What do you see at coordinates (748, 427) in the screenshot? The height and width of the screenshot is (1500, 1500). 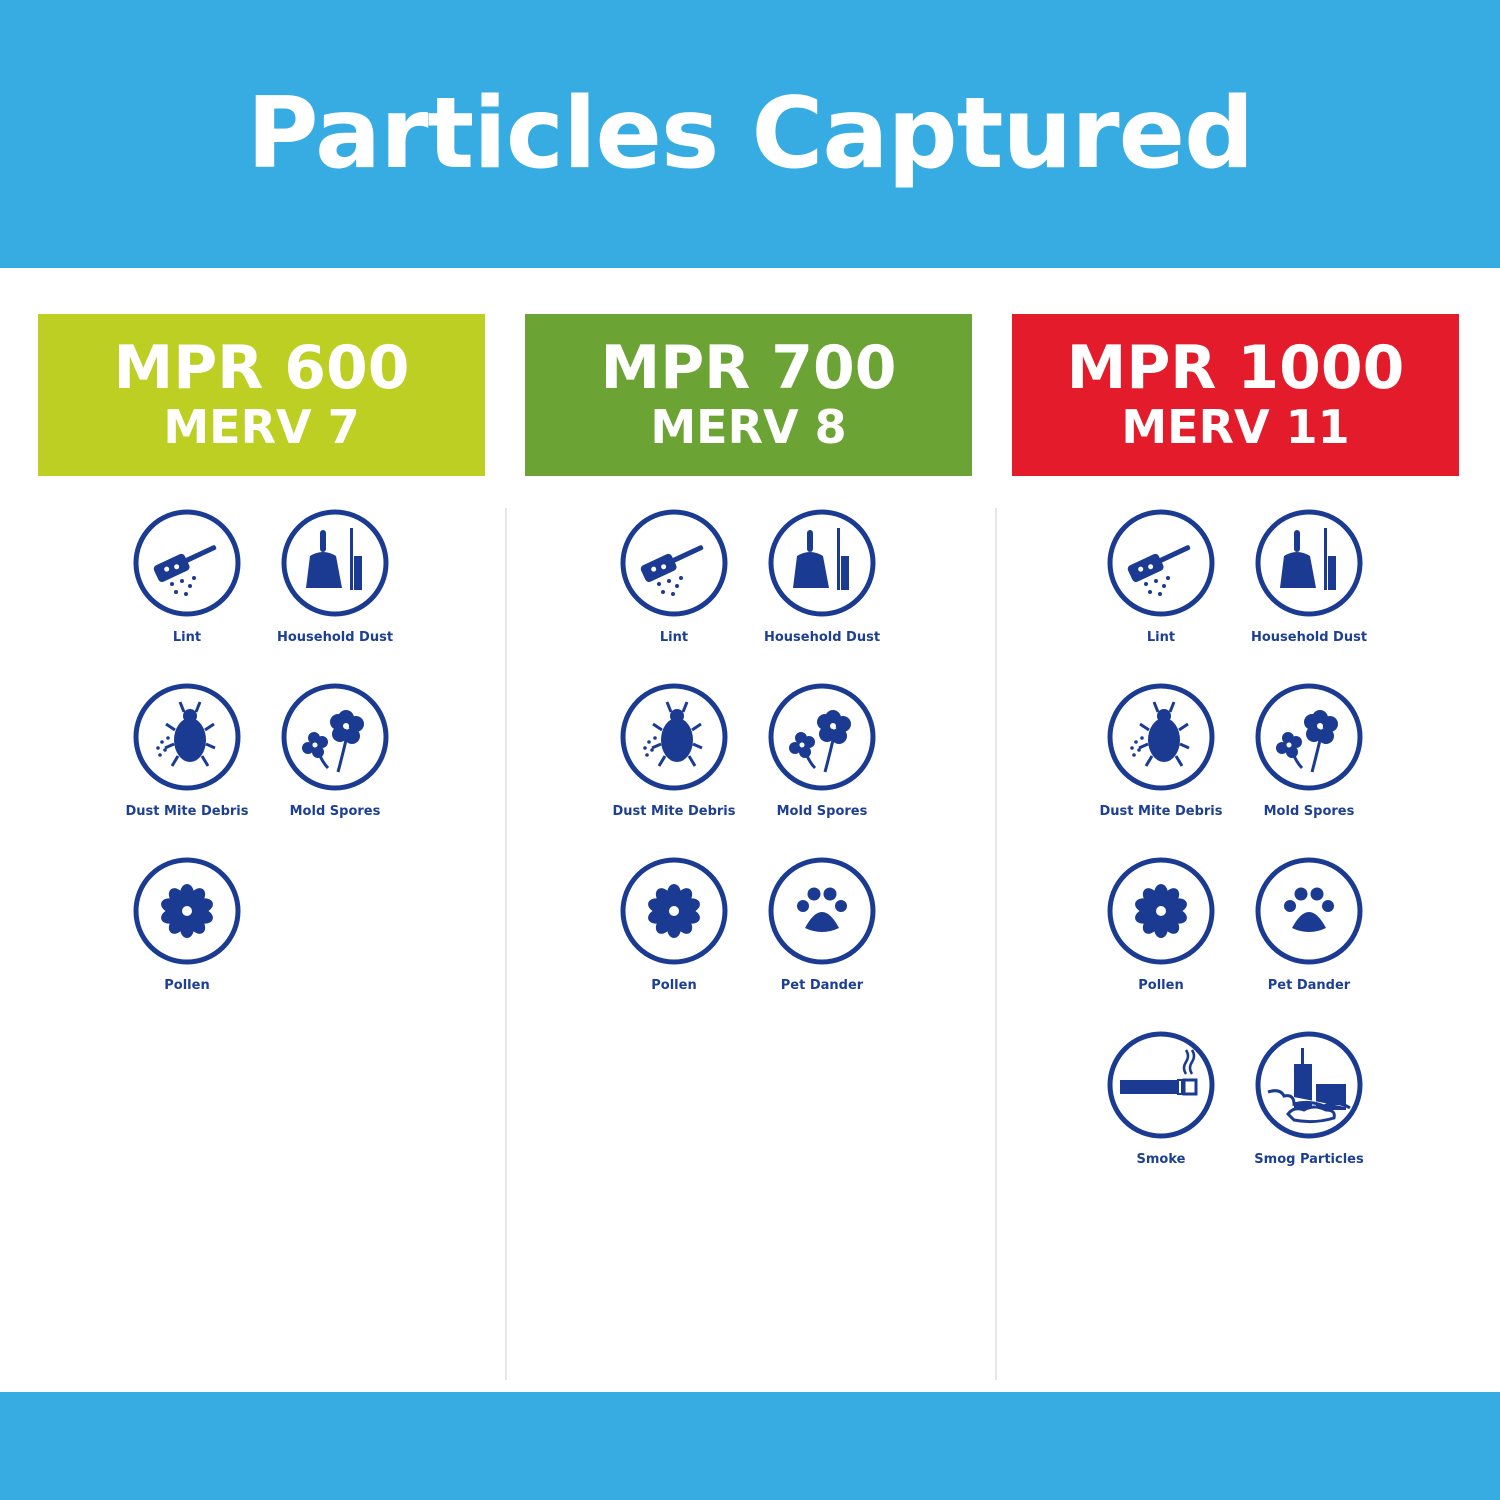 I see `merv-rating: MERV 8` at bounding box center [748, 427].